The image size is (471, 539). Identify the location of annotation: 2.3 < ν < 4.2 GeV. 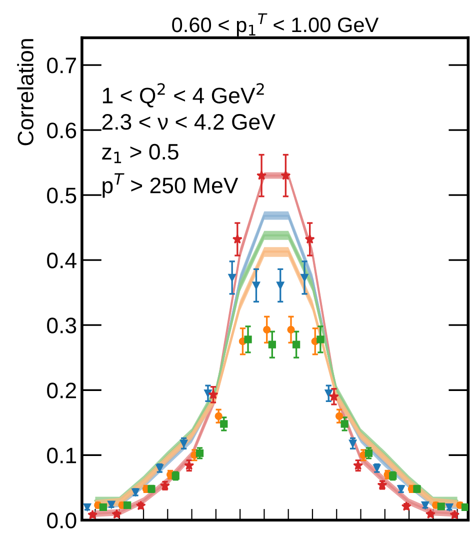
(189, 122).